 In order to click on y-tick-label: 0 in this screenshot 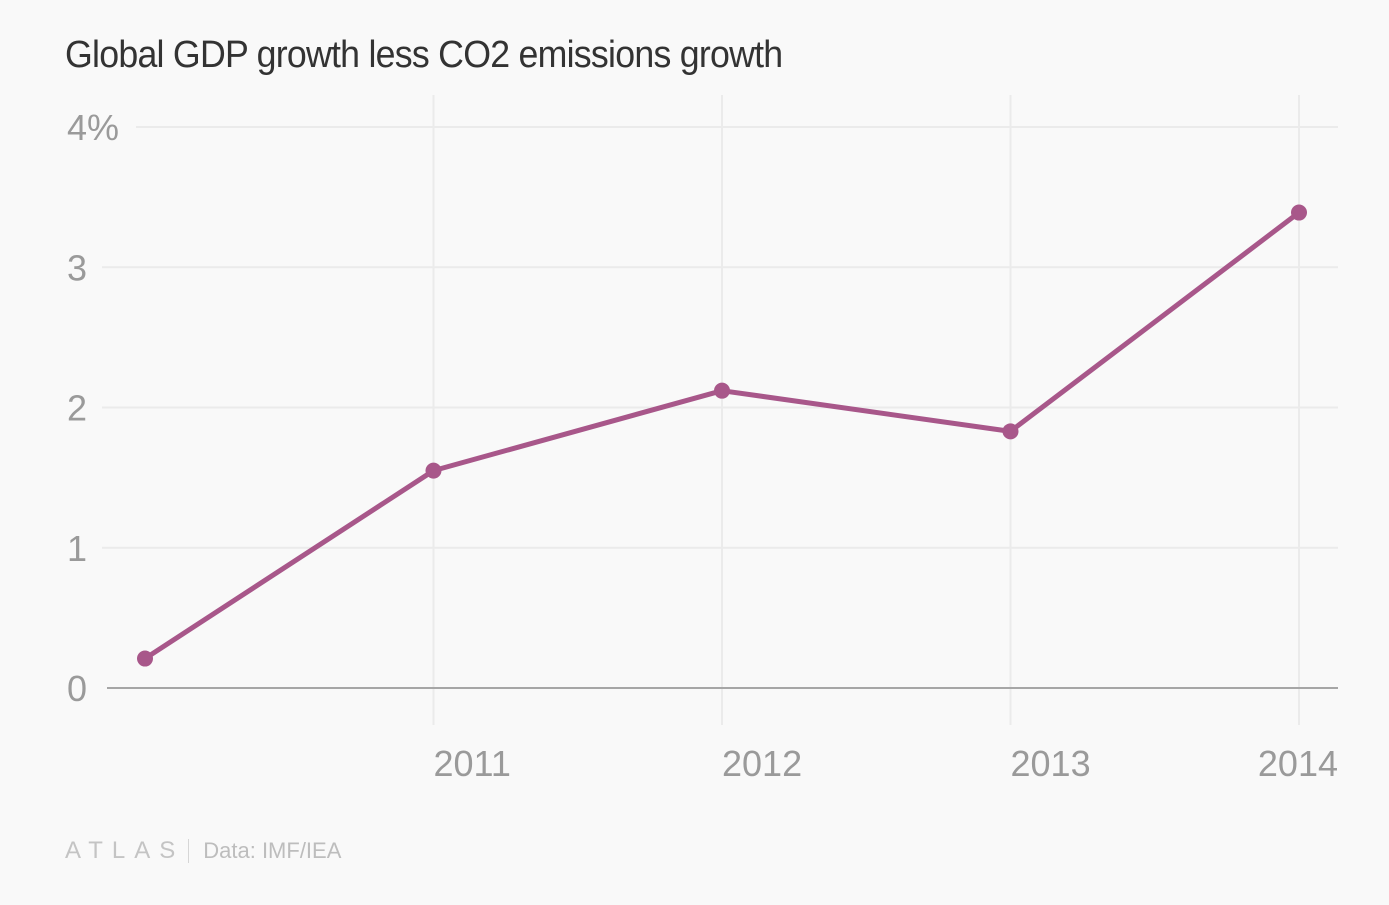, I will do `click(77, 688)`.